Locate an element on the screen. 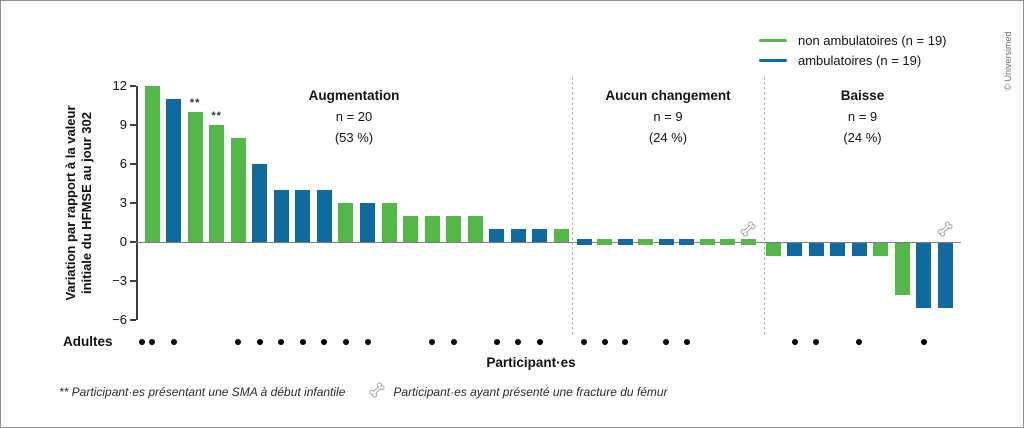 The height and width of the screenshot is (428, 1024). section-n-count: n = 20 is located at coordinates (354, 116).